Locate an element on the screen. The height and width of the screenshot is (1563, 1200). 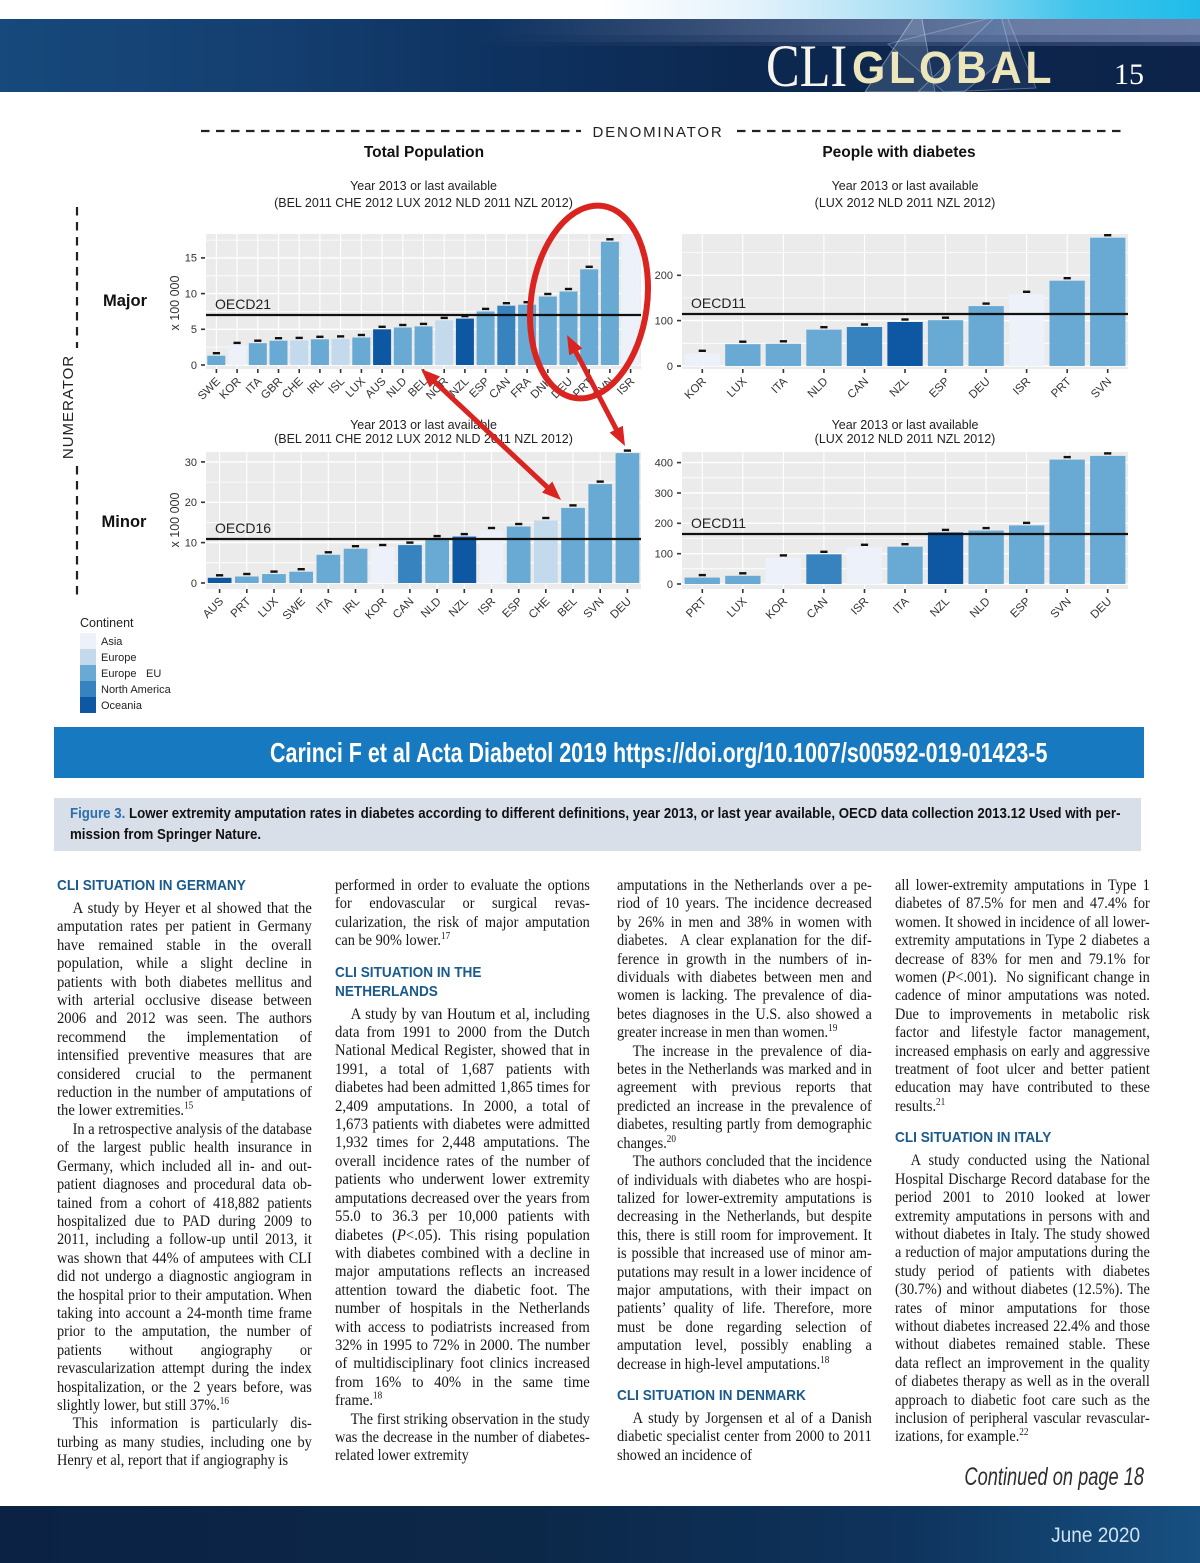
svg-text: 400 is located at coordinates (664, 463).